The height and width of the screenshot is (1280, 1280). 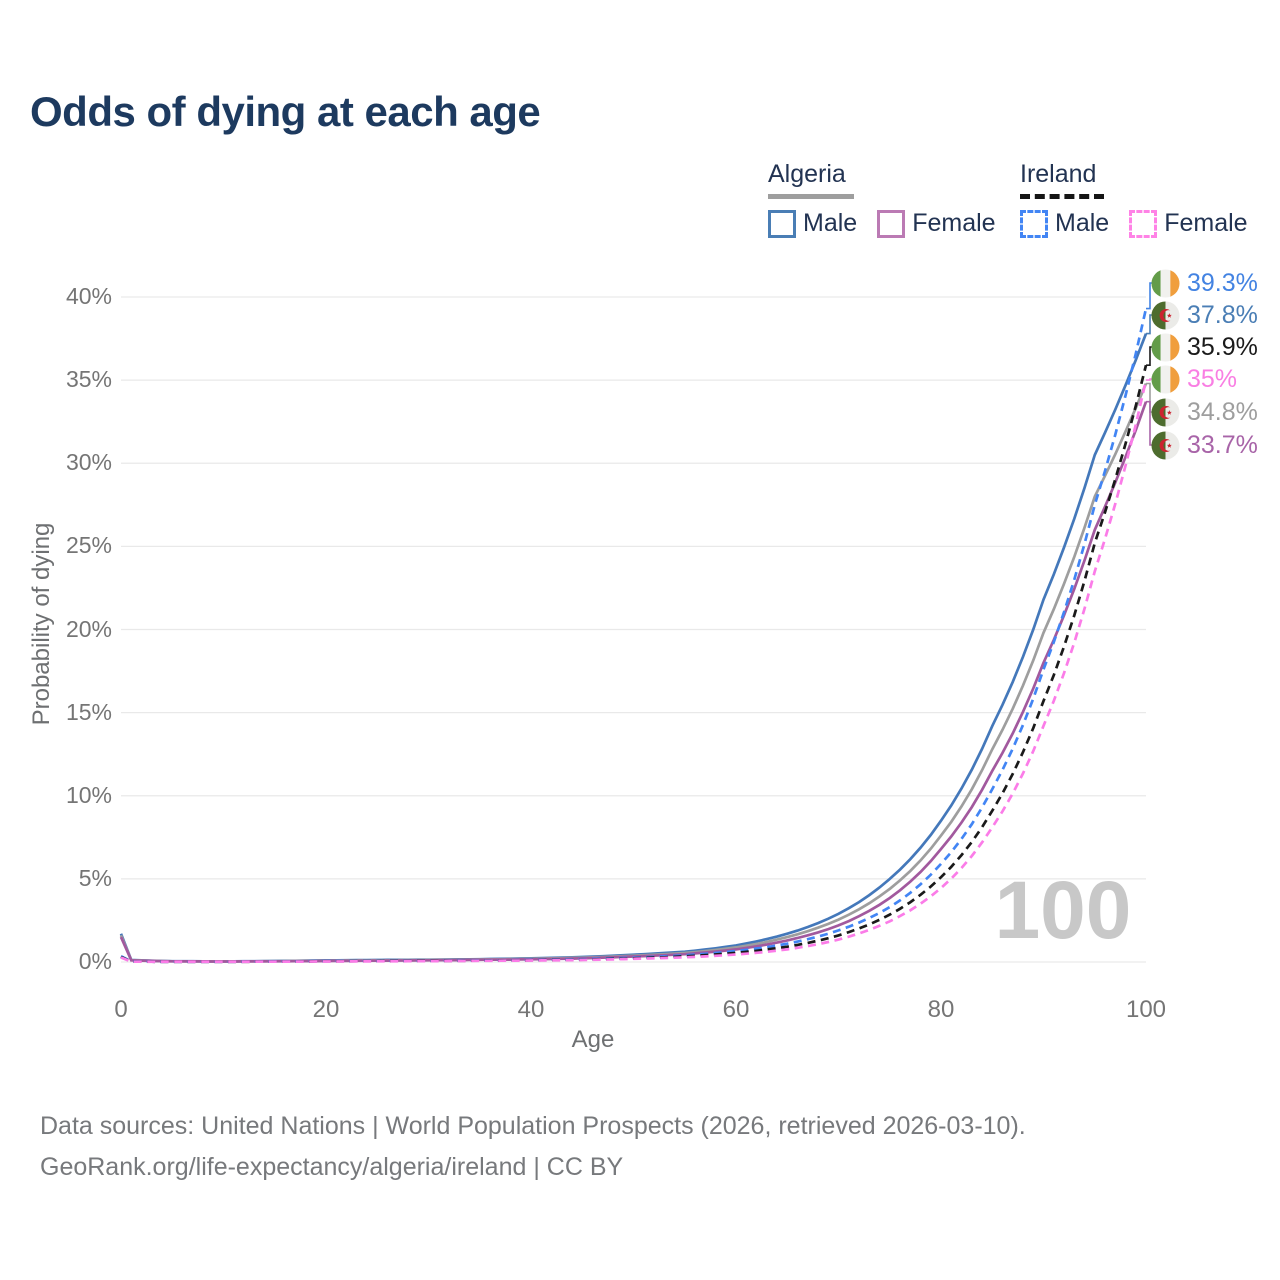 What do you see at coordinates (88, 794) in the screenshot?
I see `y-axis-tick-label: 10%` at bounding box center [88, 794].